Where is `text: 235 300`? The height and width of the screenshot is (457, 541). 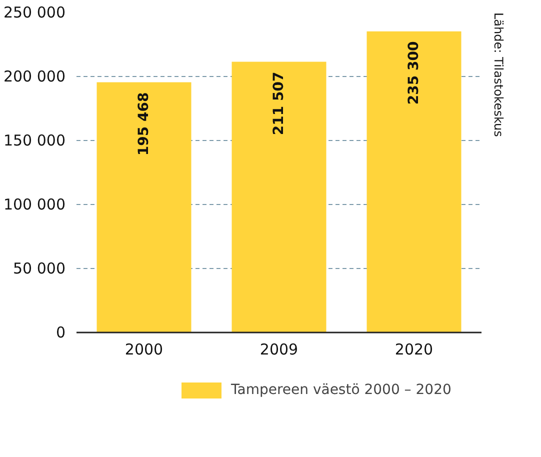
text: 235 300 is located at coordinates (414, 73).